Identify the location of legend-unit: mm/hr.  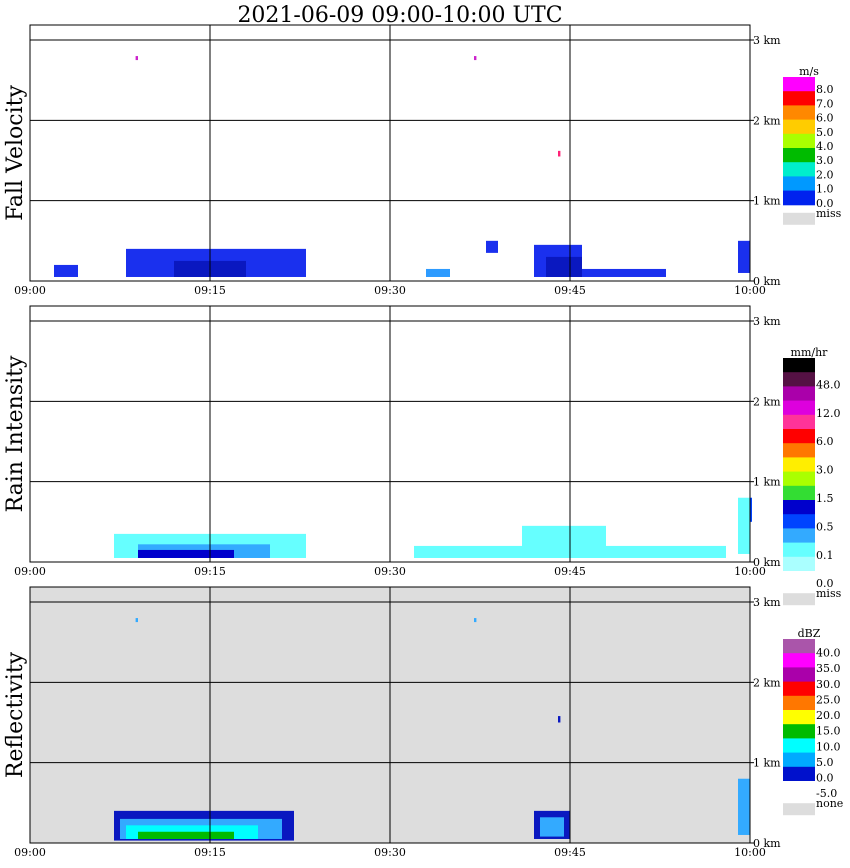
(810, 352).